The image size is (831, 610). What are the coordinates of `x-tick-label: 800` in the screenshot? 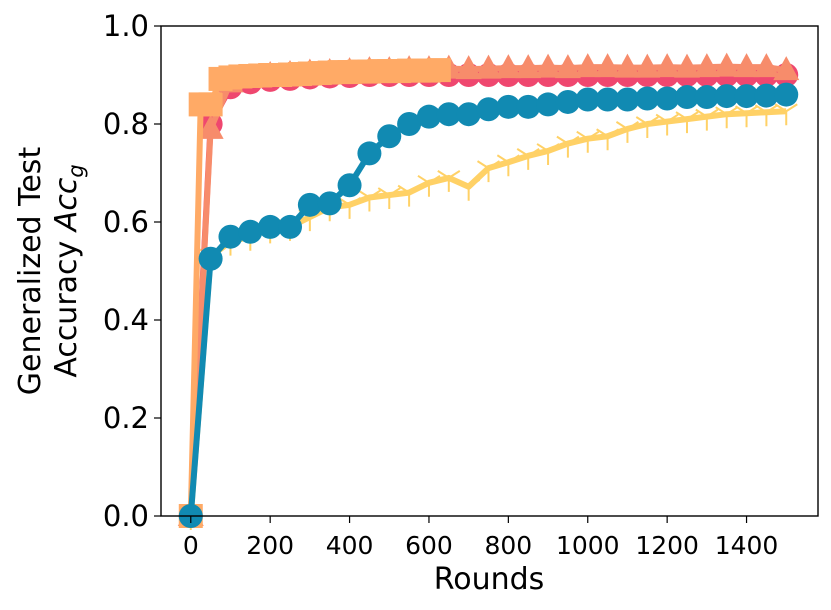 It's located at (508, 545).